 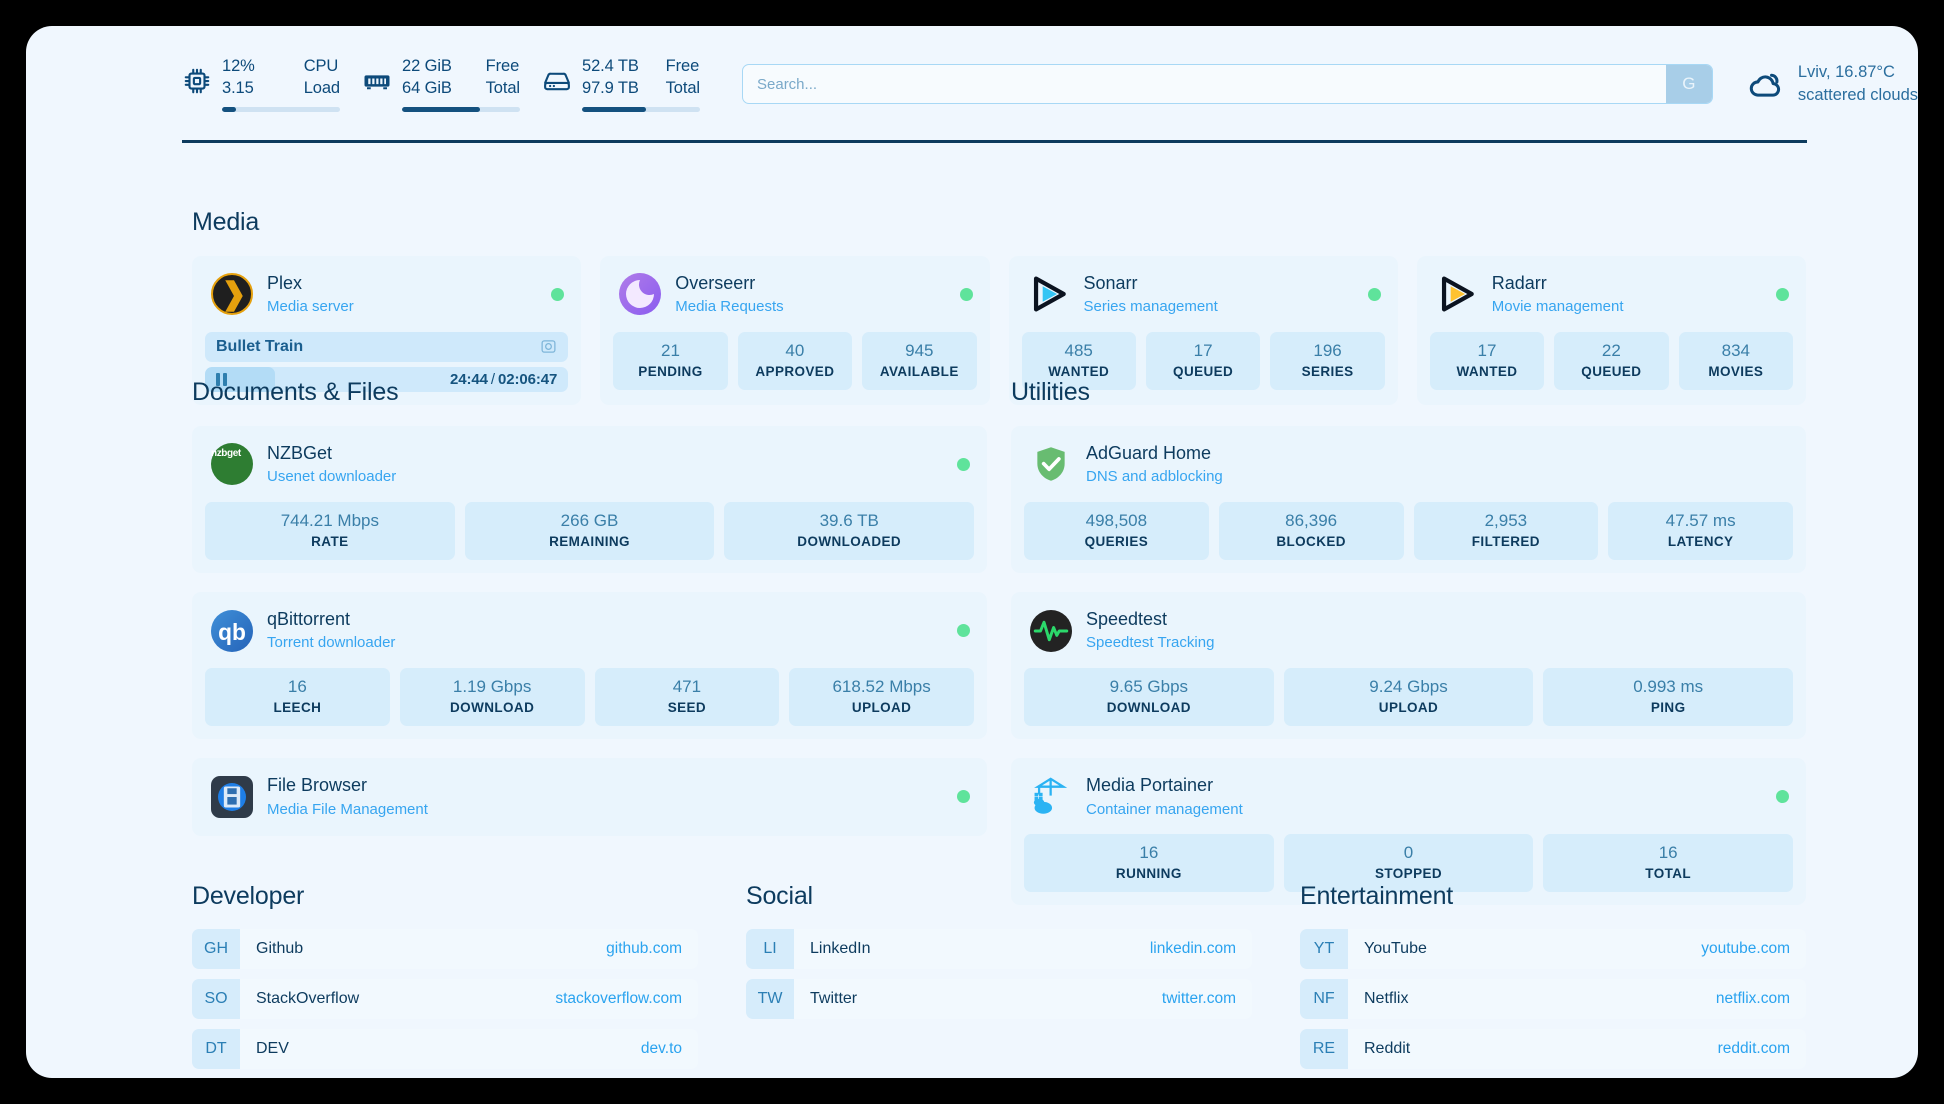 What do you see at coordinates (232, 464) in the screenshot?
I see `nzbget-logo: nzbget` at bounding box center [232, 464].